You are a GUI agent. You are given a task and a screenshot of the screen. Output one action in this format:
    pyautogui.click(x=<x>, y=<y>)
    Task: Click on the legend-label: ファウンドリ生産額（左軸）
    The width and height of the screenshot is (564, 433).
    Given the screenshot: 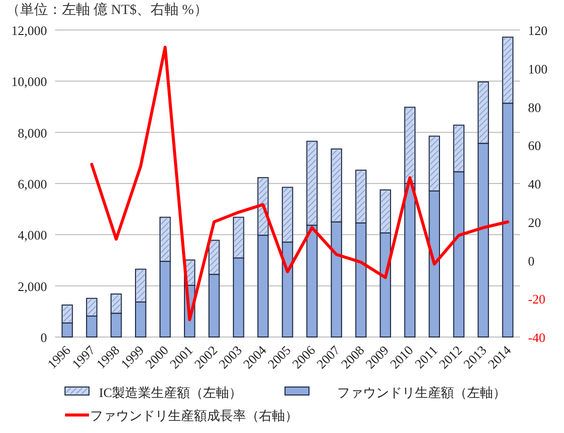 What is the action you would take?
    pyautogui.click(x=421, y=392)
    